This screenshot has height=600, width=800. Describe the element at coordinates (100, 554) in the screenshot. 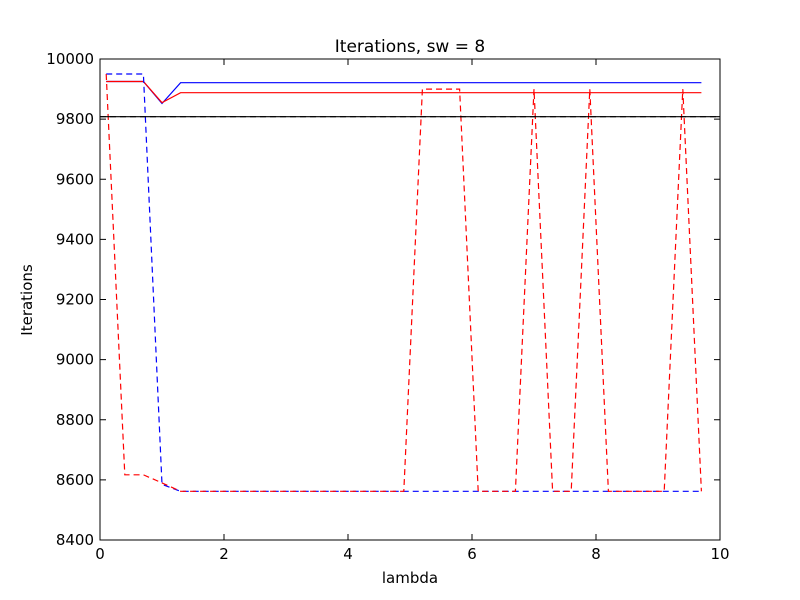

I see `x-tick-label: 0` at that location.